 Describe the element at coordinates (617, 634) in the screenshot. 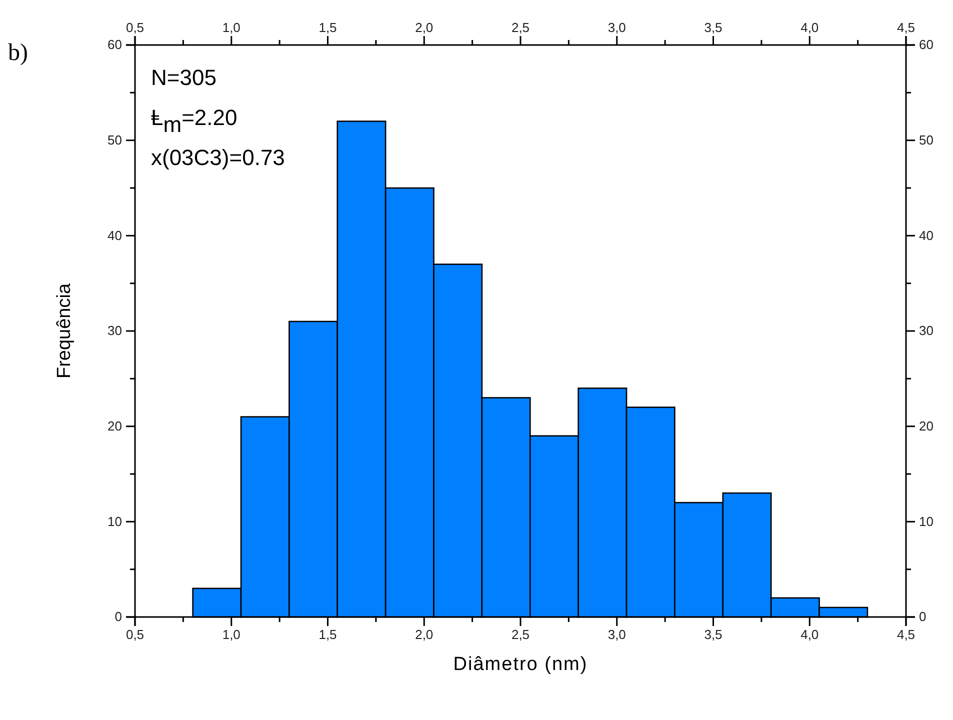

I see `x2-tick-label: 3,0` at that location.